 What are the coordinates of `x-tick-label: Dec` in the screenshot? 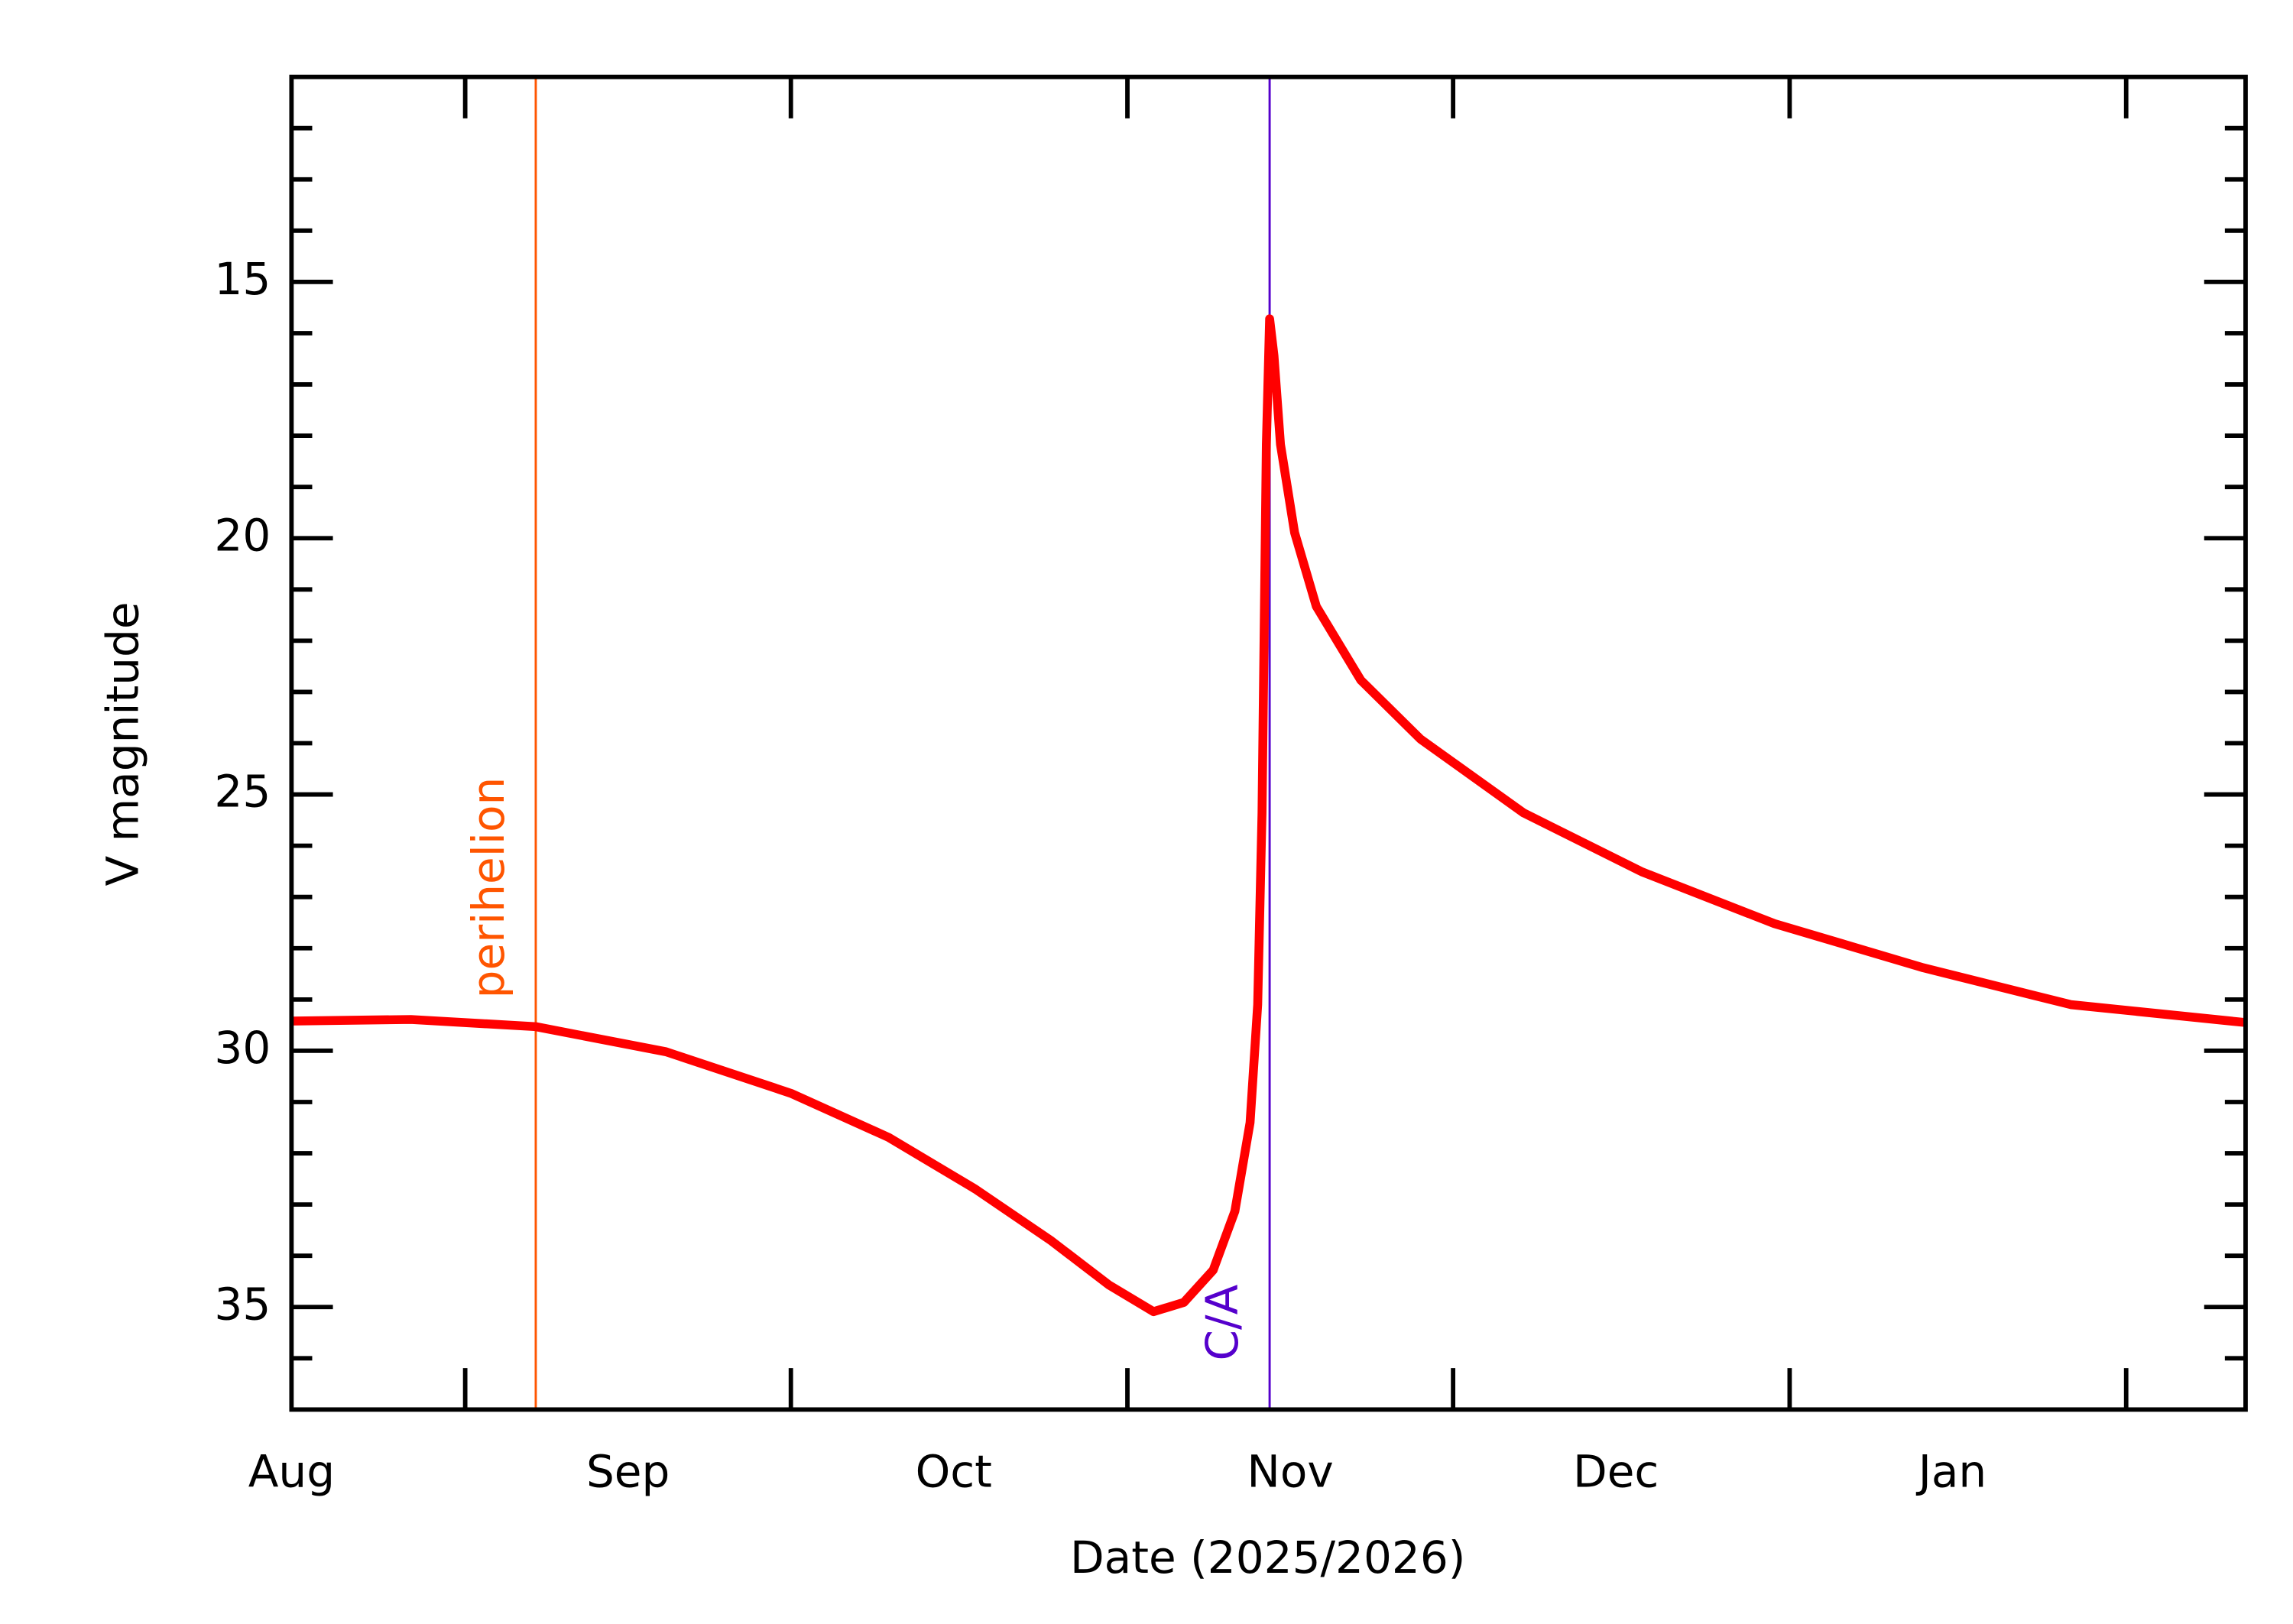 It's located at (1616, 1472).